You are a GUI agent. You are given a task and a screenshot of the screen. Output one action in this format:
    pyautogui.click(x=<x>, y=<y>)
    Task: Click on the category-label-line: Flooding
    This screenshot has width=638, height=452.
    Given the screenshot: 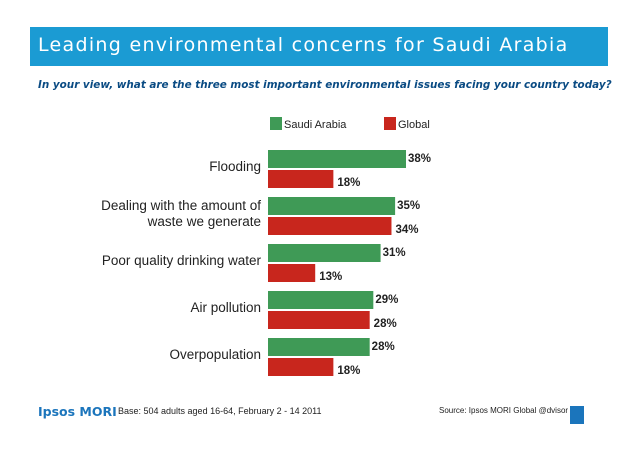 What is the action you would take?
    pyautogui.click(x=235, y=166)
    